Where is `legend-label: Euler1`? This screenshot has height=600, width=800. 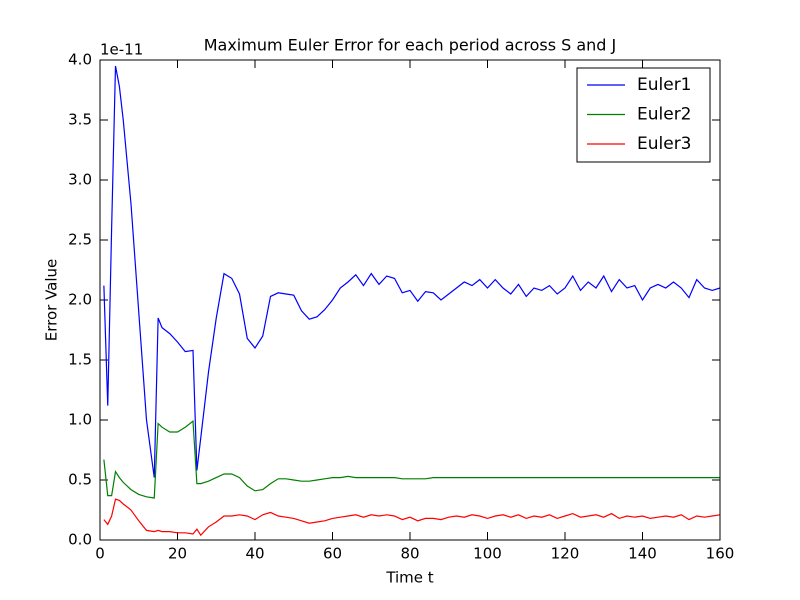
legend-label: Euler1 is located at coordinates (664, 85).